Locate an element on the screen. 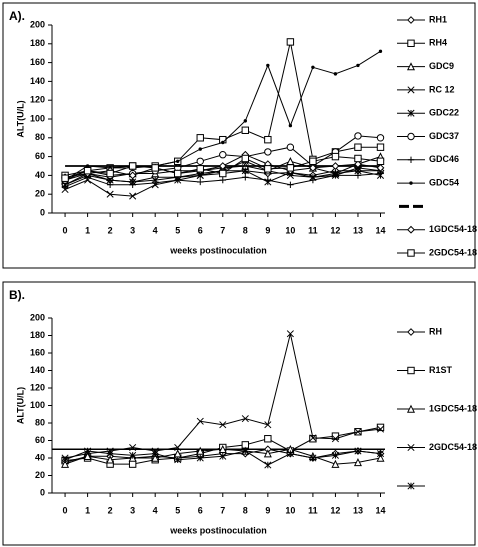  x-tick-label: 1 is located at coordinates (87, 230).